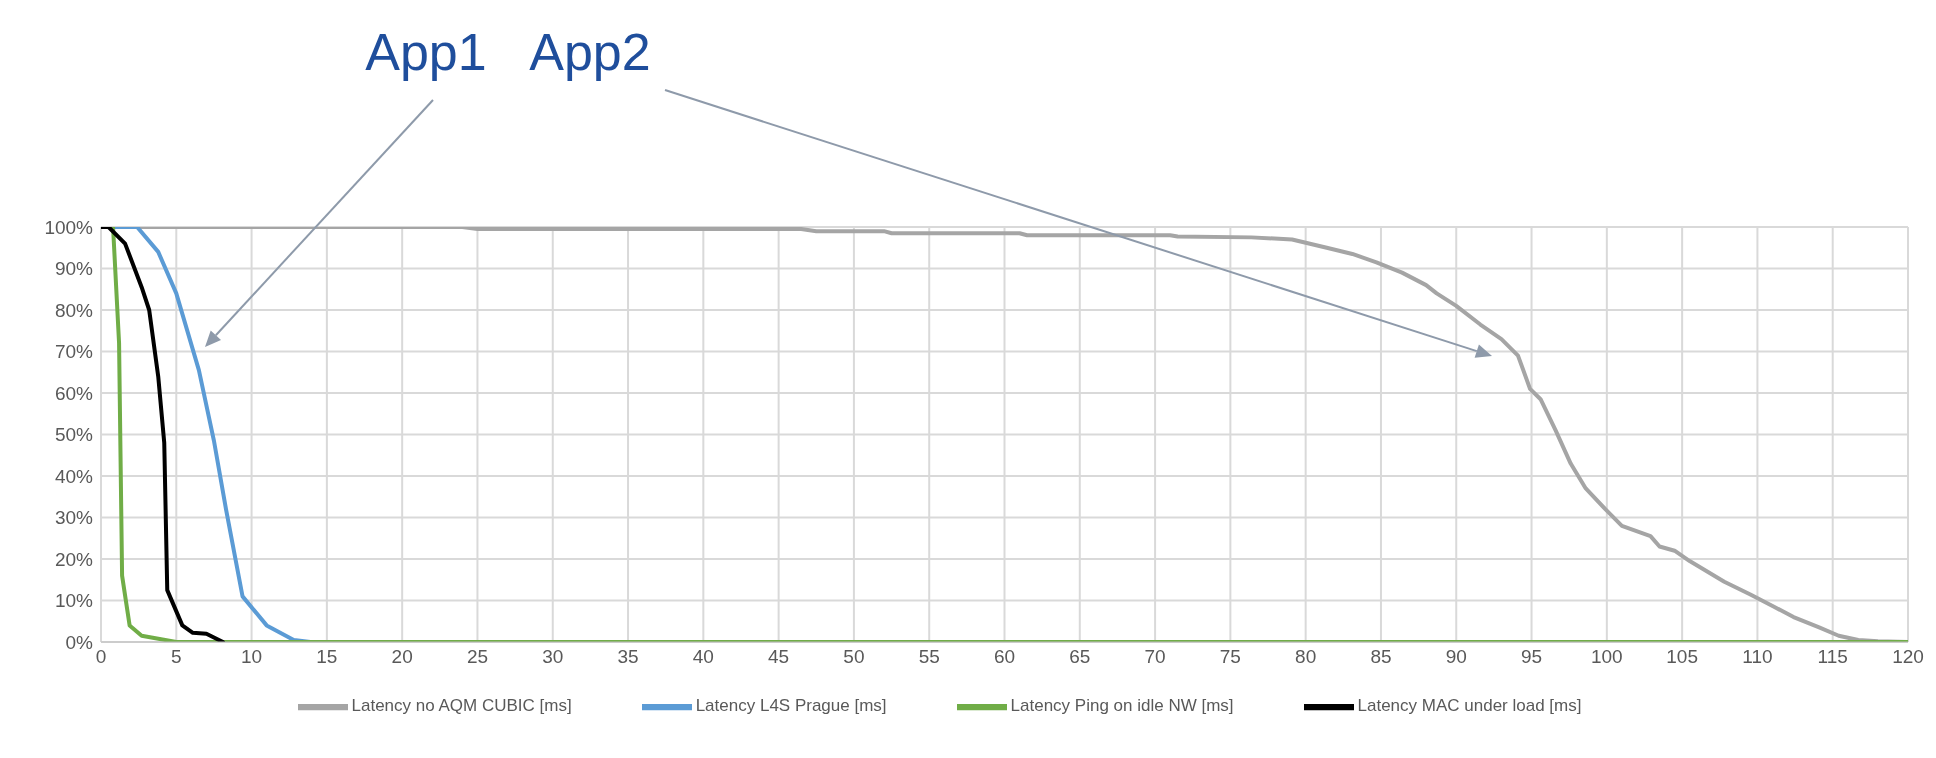 This screenshot has width=1936, height=758. What do you see at coordinates (1080, 657) in the screenshot?
I see `x-tick-label: 65` at bounding box center [1080, 657].